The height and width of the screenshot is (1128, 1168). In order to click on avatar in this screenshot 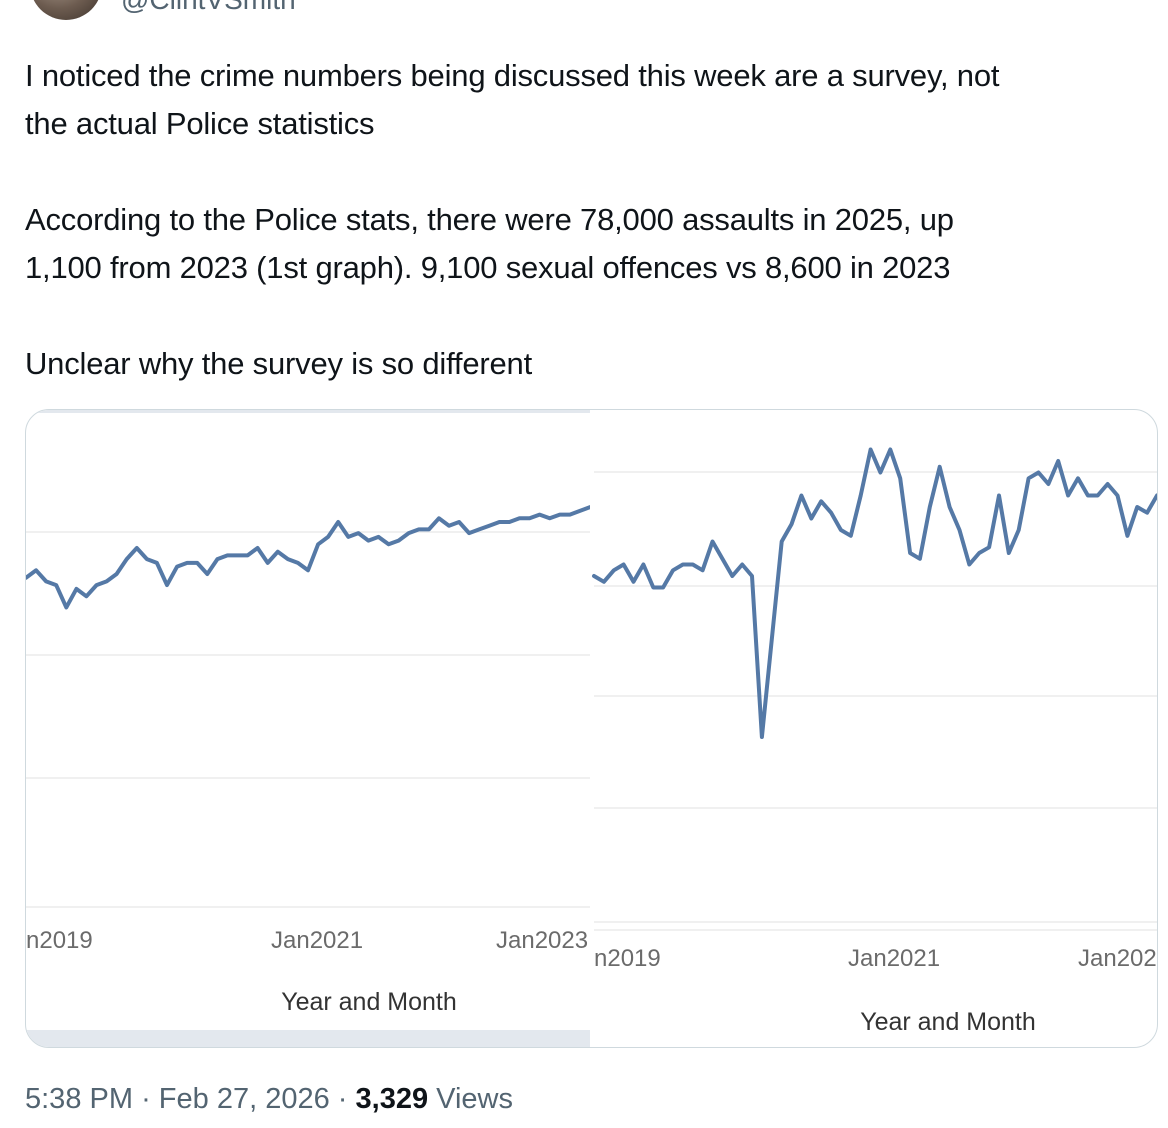, I will do `click(66, 10)`.